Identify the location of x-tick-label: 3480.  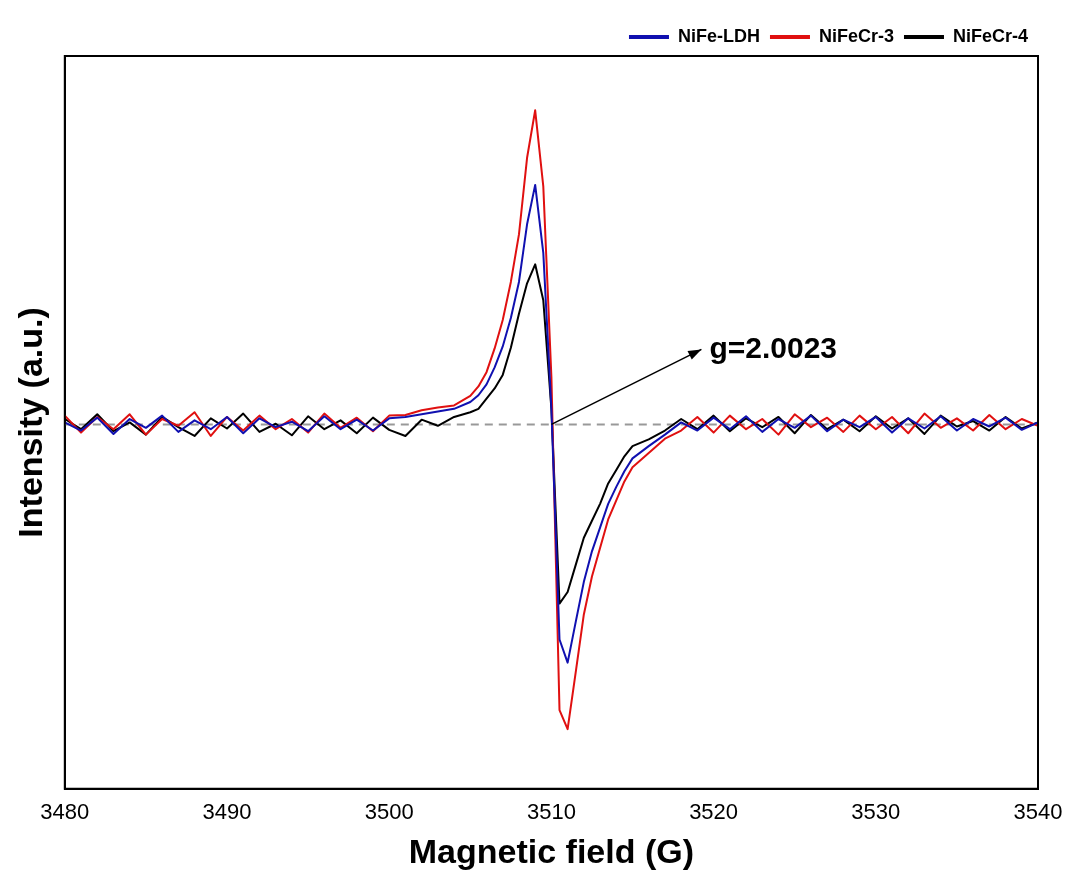
(65, 812).